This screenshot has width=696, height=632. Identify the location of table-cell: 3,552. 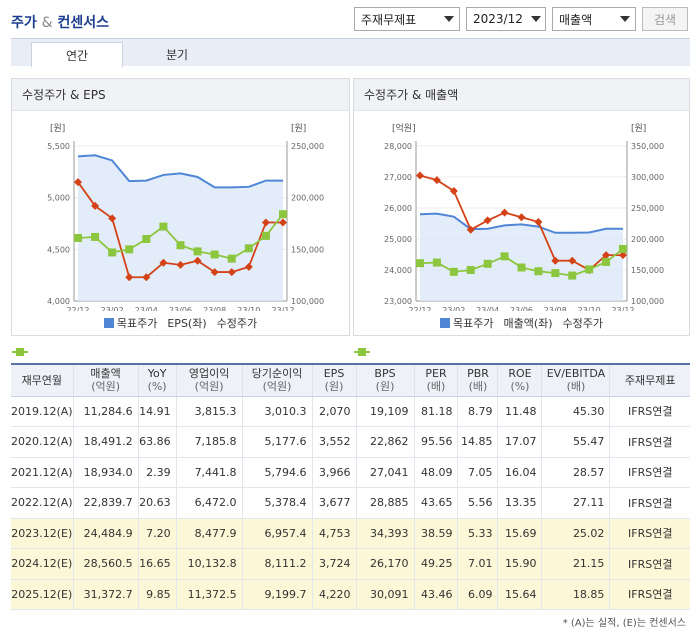
(334, 442).